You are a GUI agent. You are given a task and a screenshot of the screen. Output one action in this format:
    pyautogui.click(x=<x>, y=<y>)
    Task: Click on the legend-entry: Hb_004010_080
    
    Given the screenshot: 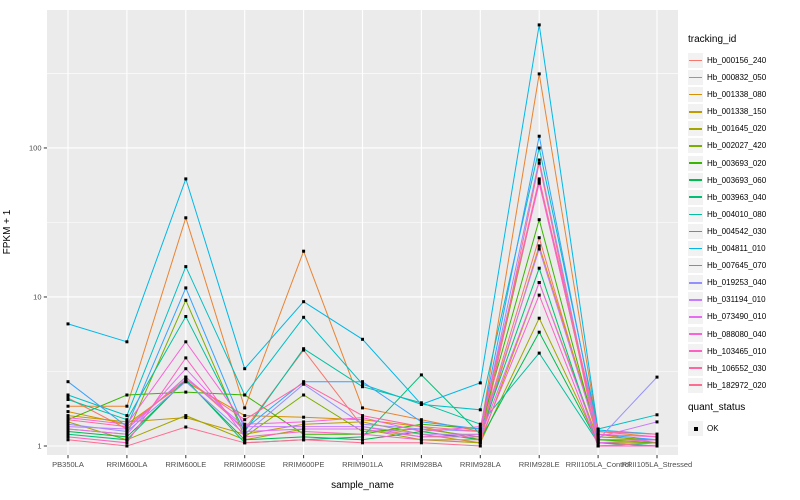 What is the action you would take?
    pyautogui.click(x=744, y=214)
    